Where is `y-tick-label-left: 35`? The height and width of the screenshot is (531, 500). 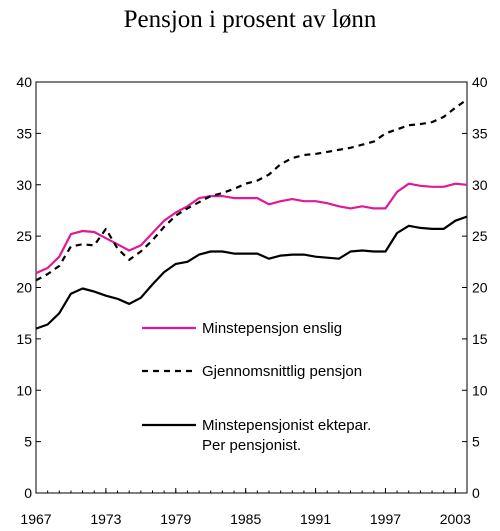 y-tick-label-left: 35 is located at coordinates (24, 133).